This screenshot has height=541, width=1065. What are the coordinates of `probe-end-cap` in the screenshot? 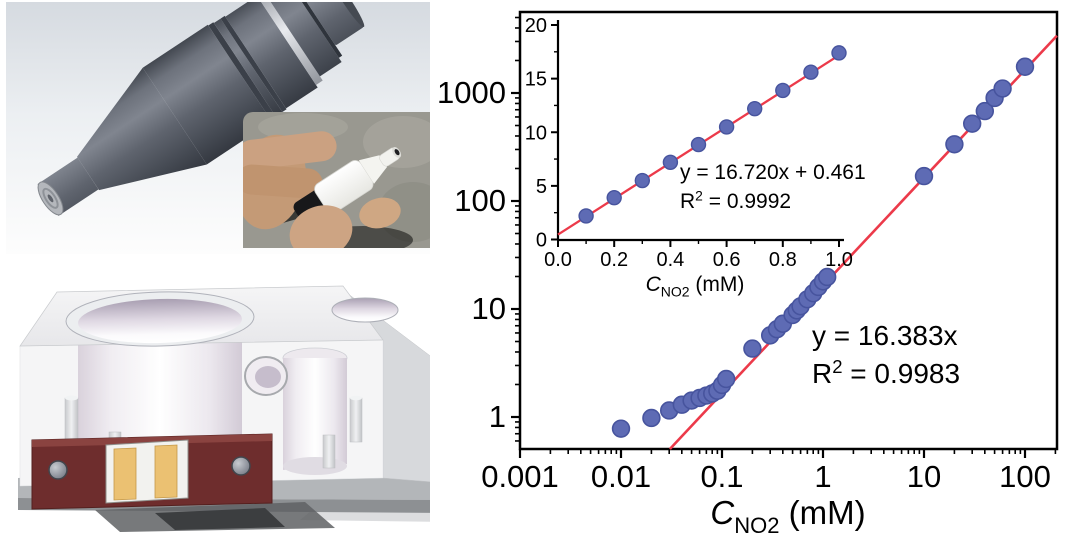 It's located at (347, 14).